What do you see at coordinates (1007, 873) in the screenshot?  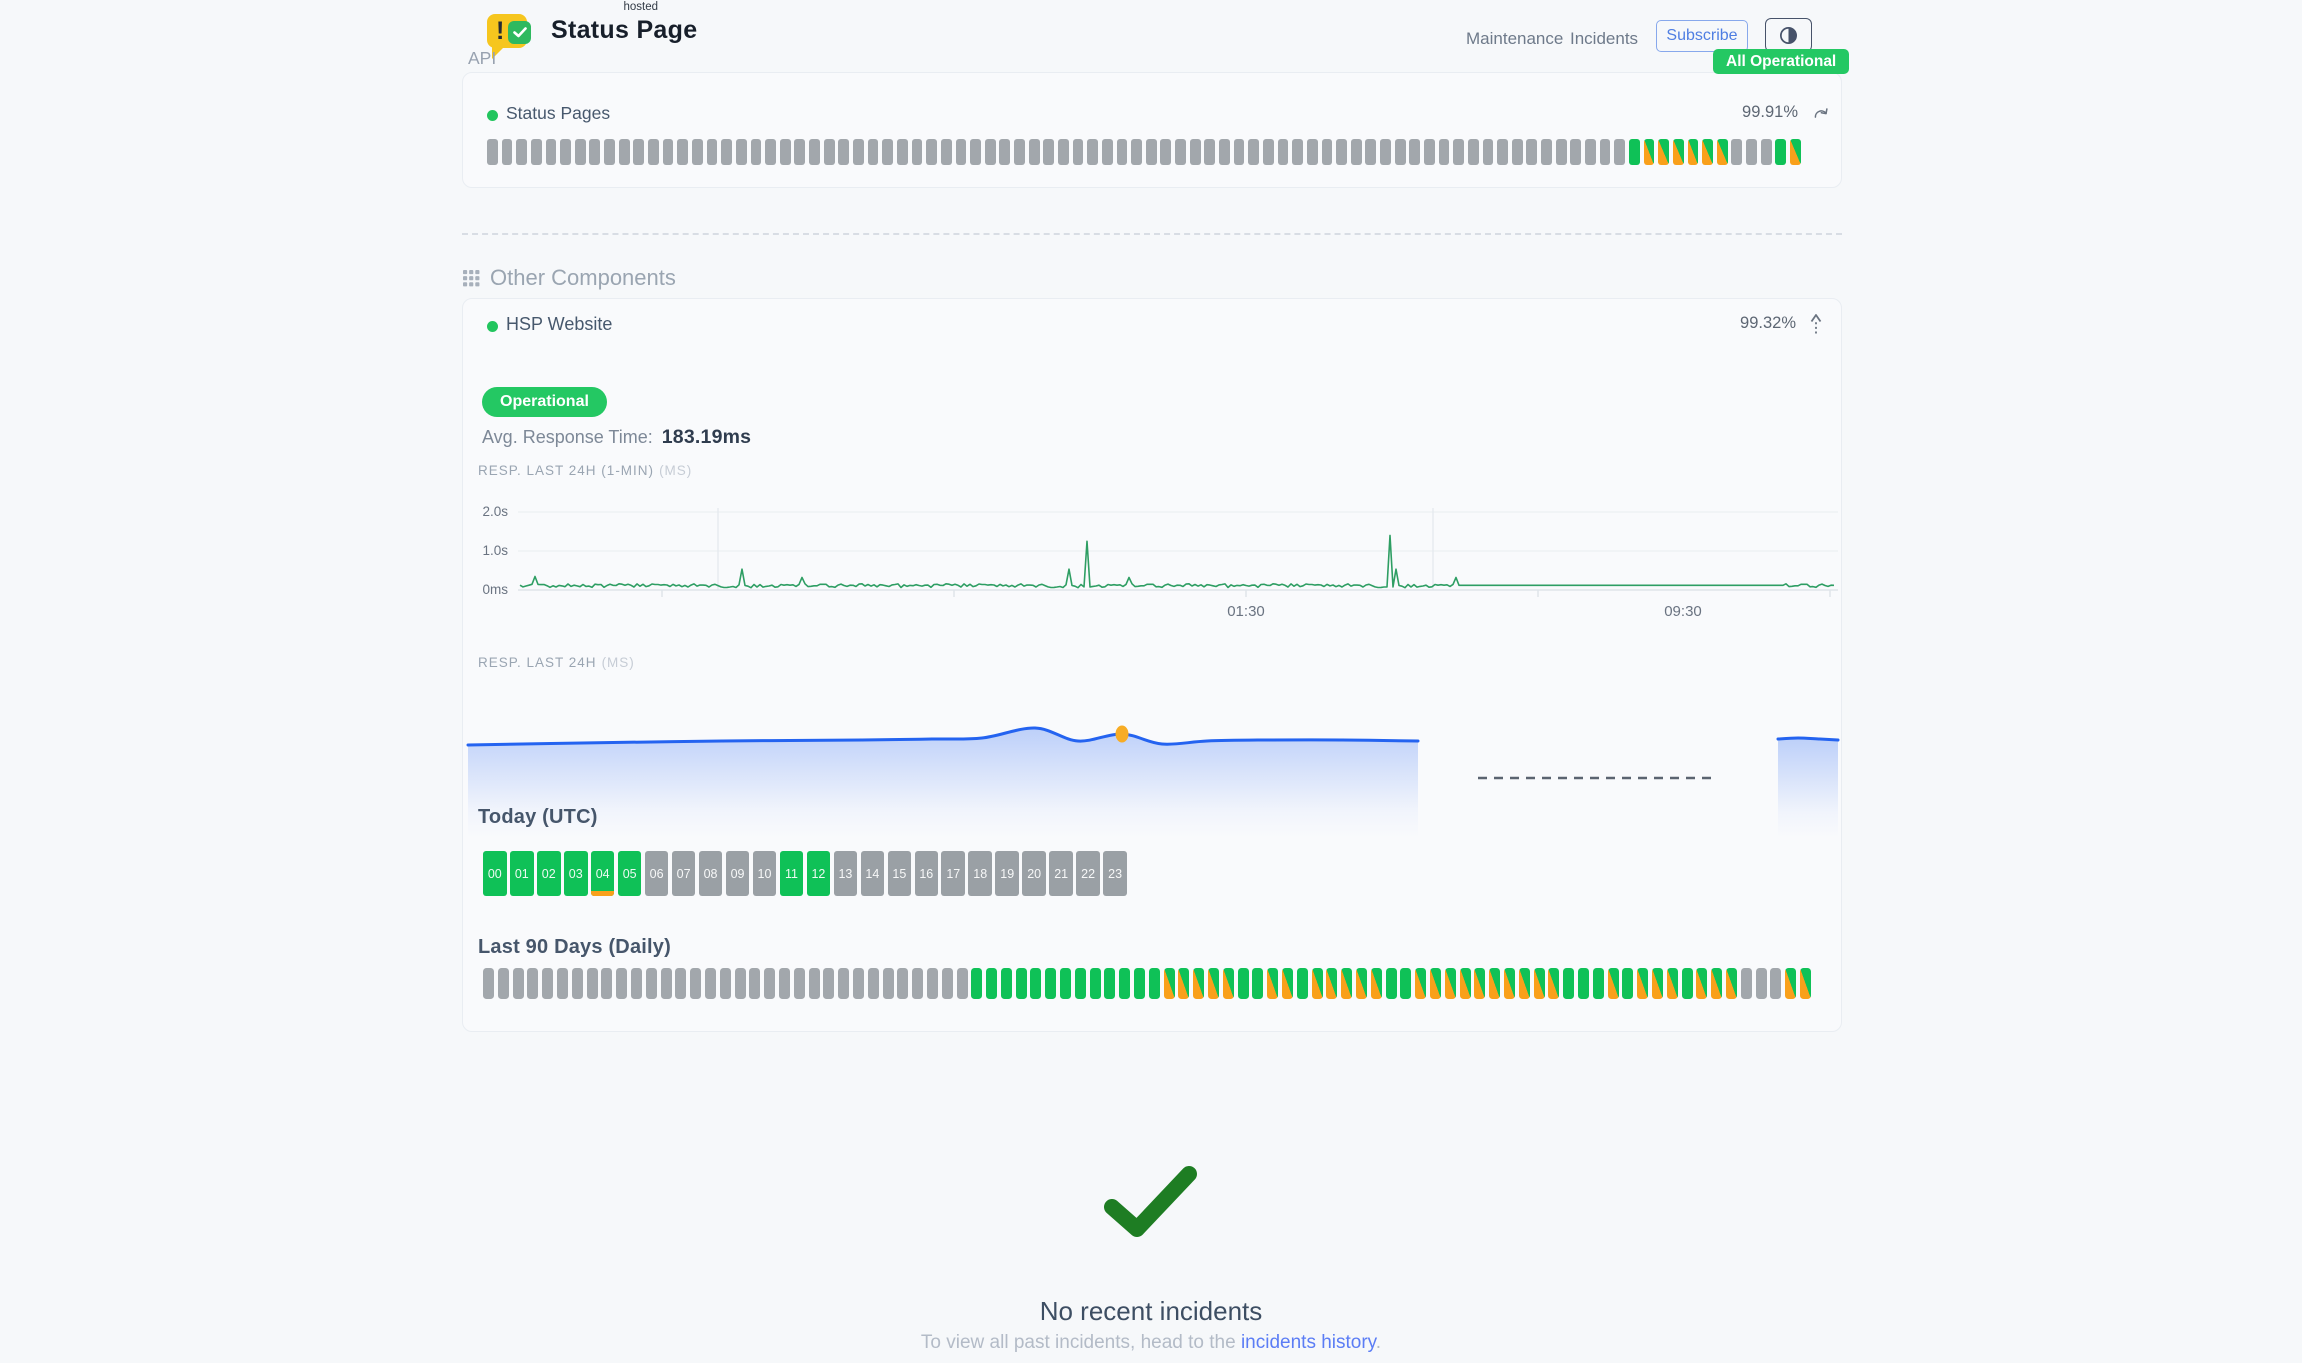 I see `hour-cell: 19` at bounding box center [1007, 873].